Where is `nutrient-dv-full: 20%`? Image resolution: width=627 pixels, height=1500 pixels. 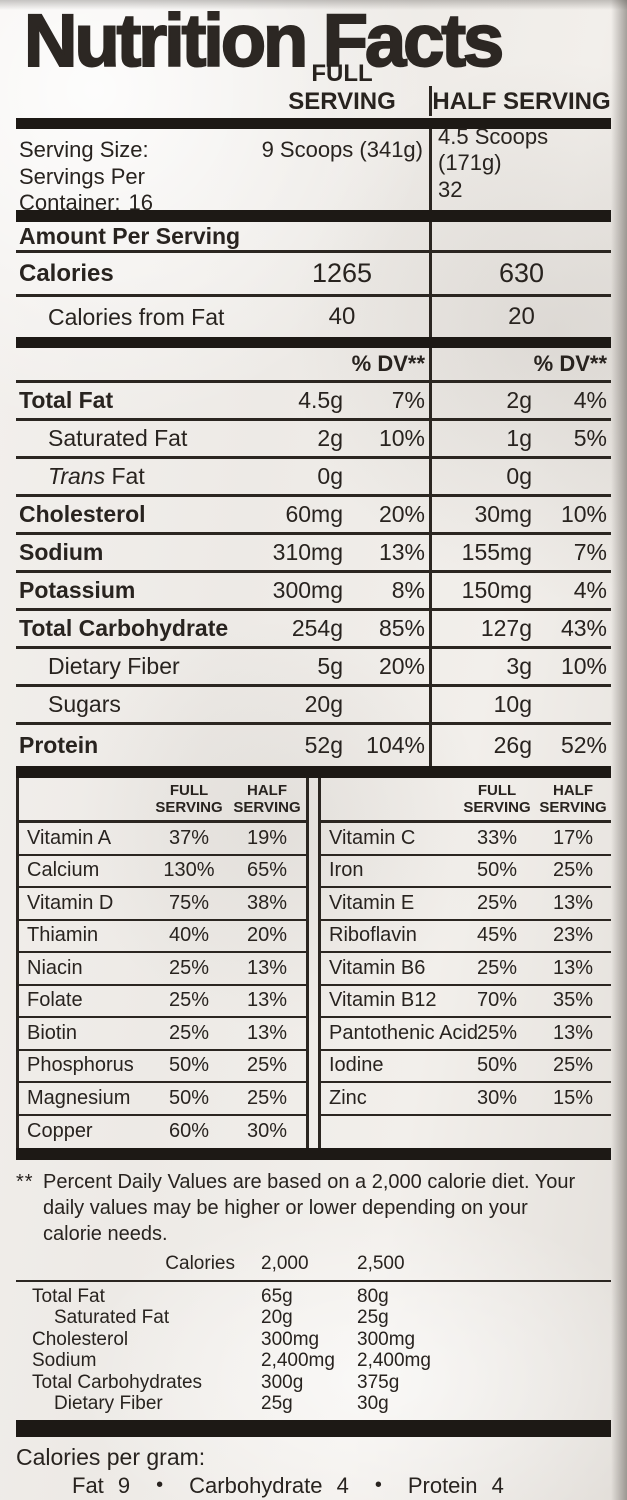
nutrient-dv-full: 20% is located at coordinates (401, 666).